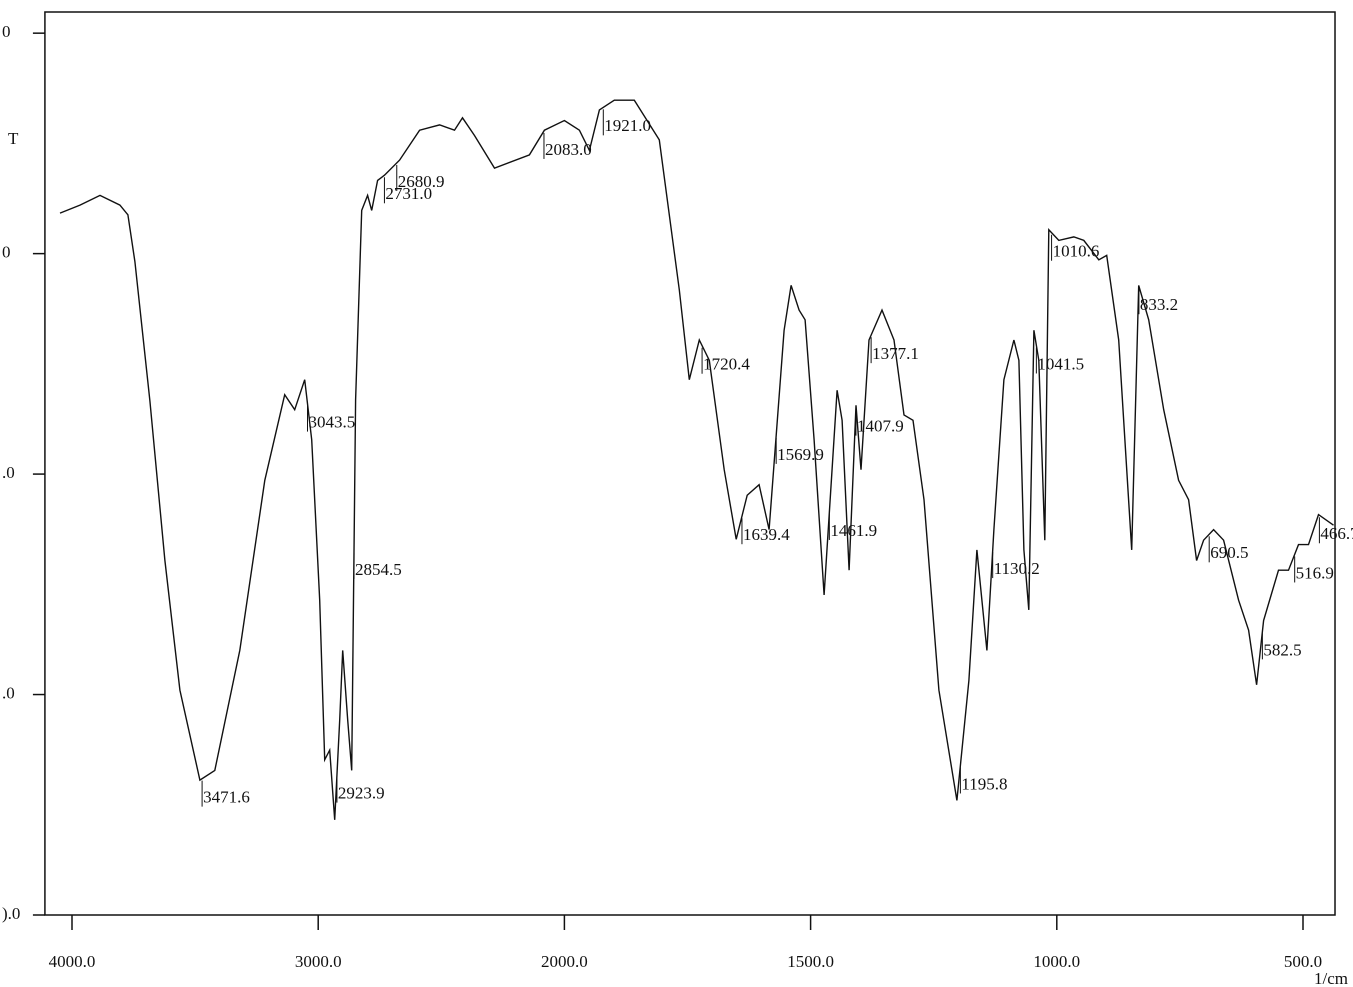 This screenshot has width=1353, height=987. Describe the element at coordinates (361, 793) in the screenshot. I see `peak-label: 2923.9` at that location.